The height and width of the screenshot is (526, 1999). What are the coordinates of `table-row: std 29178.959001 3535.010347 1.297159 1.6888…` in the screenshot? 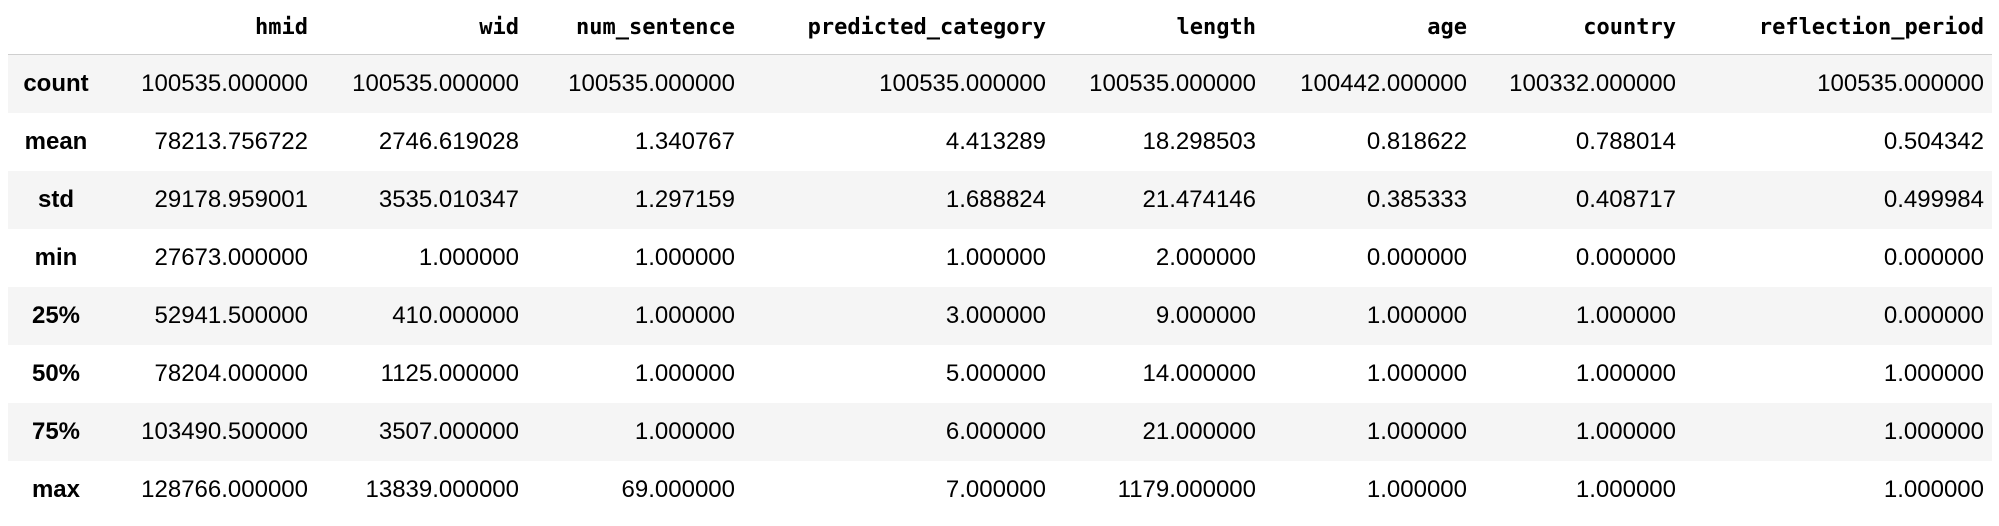 It's located at (1000, 199).